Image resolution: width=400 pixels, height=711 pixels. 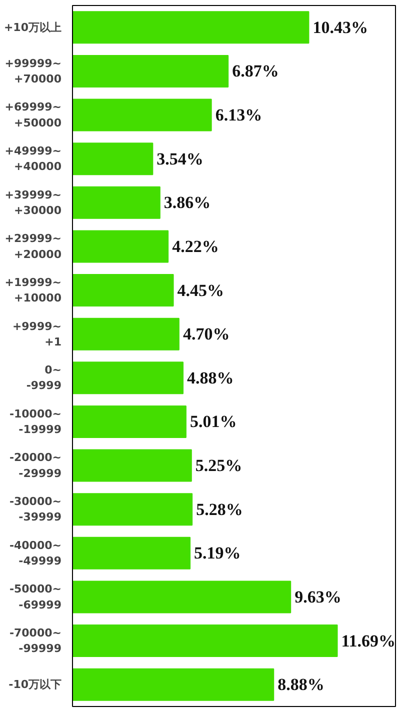 What do you see at coordinates (35, 553) in the screenshot?
I see `y-tick-label: -40000~ -49999` at bounding box center [35, 553].